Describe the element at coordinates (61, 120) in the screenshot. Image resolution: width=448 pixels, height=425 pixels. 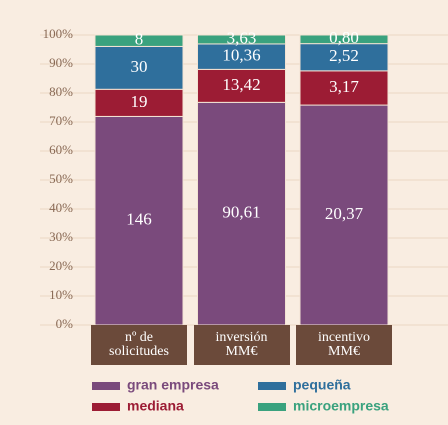
I see `y-tick-label: 70%` at that location.